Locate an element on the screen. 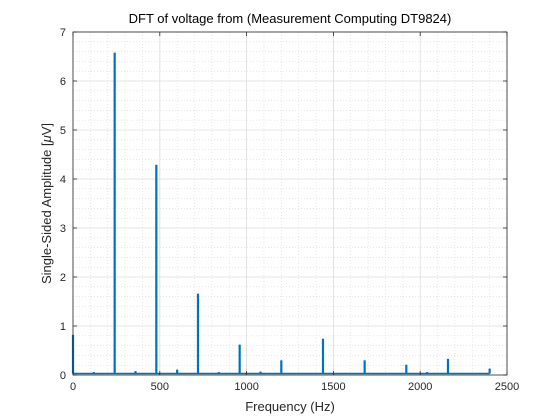 The height and width of the screenshot is (420, 560). y-axis-label: Single-Sided Amplitude [μV] is located at coordinates (46, 203).